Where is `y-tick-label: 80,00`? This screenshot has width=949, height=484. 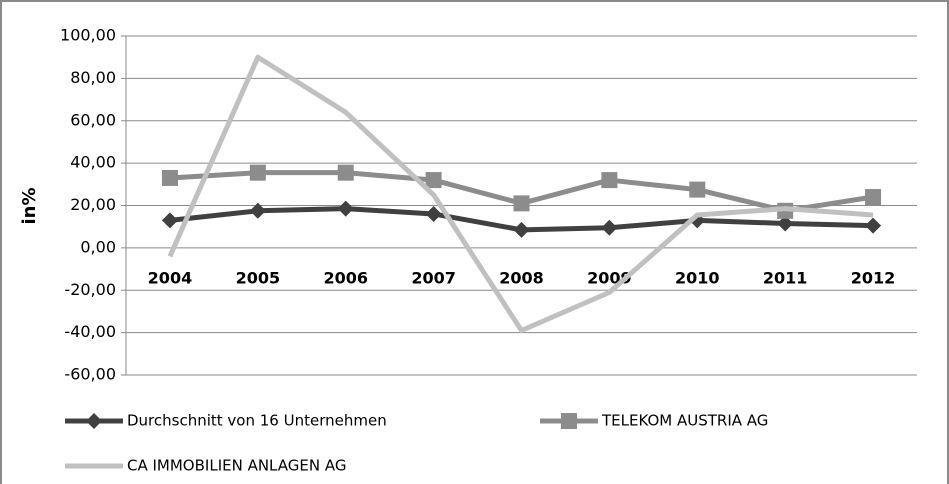 y-tick-label: 80,00 is located at coordinates (93, 77).